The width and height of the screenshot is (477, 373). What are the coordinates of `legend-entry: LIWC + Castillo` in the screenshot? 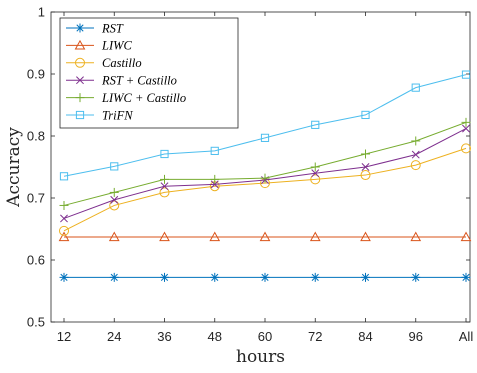 It's located at (126, 98).